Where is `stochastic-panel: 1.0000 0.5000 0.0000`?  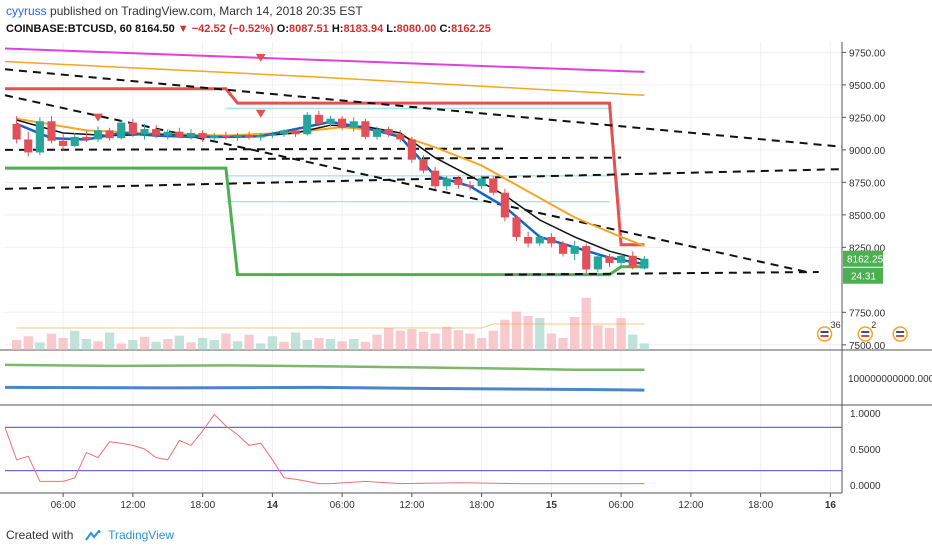 stochastic-panel: 1.0000 0.5000 0.0000 is located at coordinates (442, 450).